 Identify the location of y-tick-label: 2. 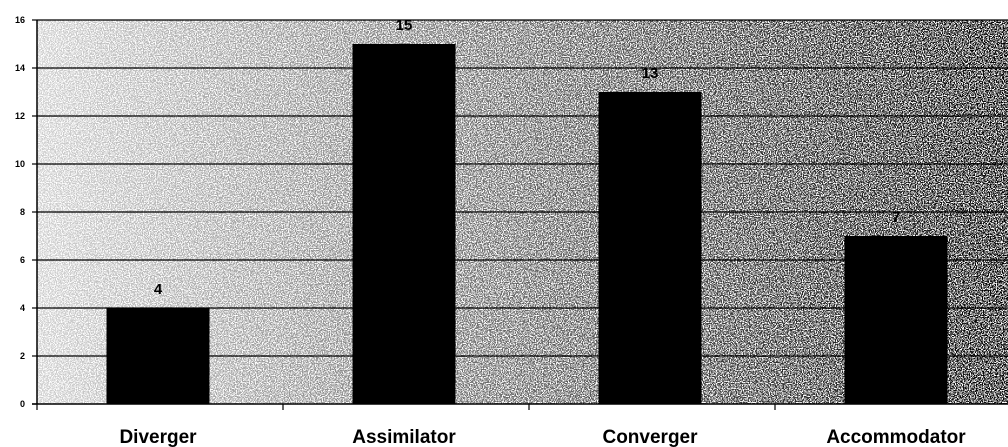
(22, 356).